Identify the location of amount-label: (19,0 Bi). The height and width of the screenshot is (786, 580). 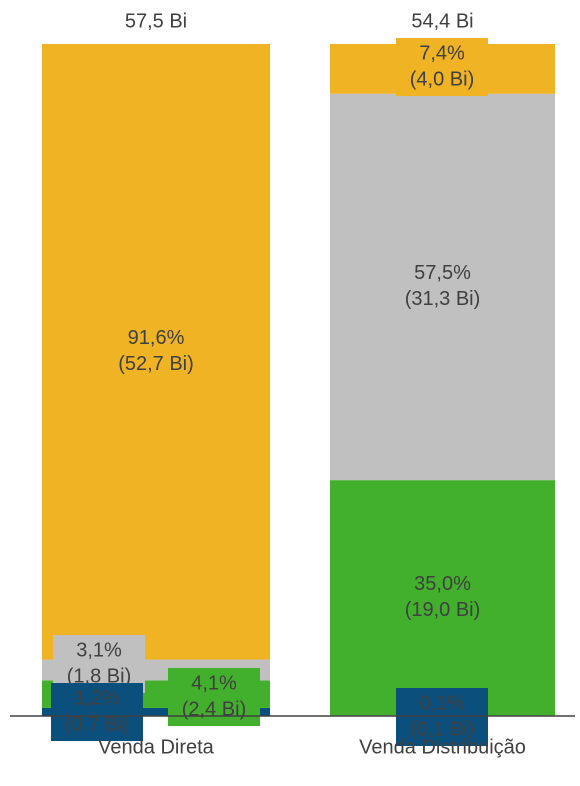
(443, 610).